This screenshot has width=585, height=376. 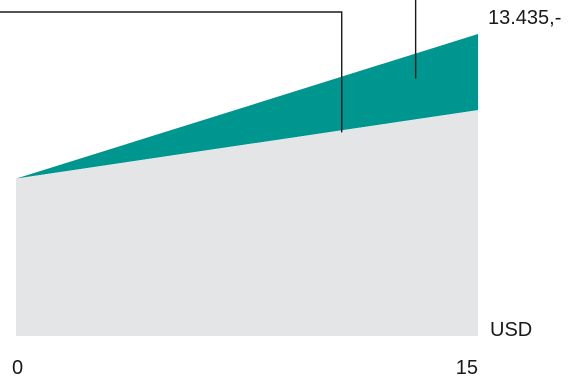 I want to click on x-tick-label-end: 15, so click(x=467, y=366).